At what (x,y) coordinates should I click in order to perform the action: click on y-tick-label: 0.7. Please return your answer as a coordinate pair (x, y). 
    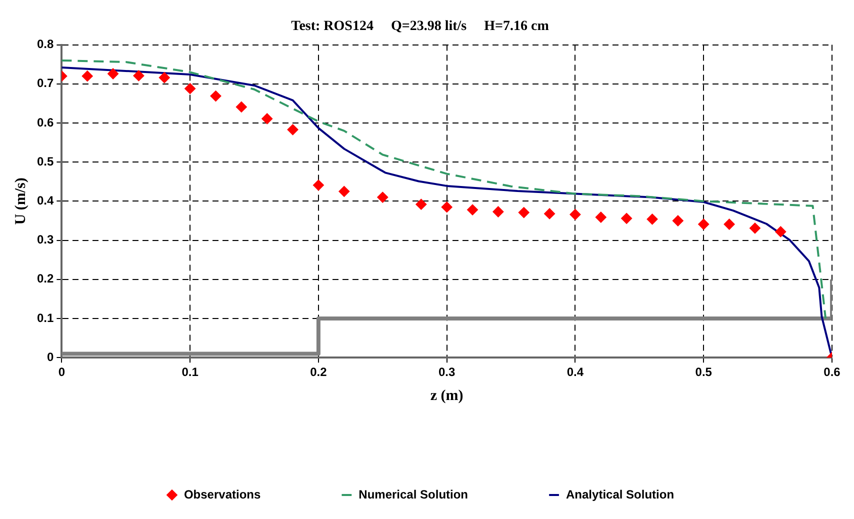
    Looking at the image, I should click on (45, 83).